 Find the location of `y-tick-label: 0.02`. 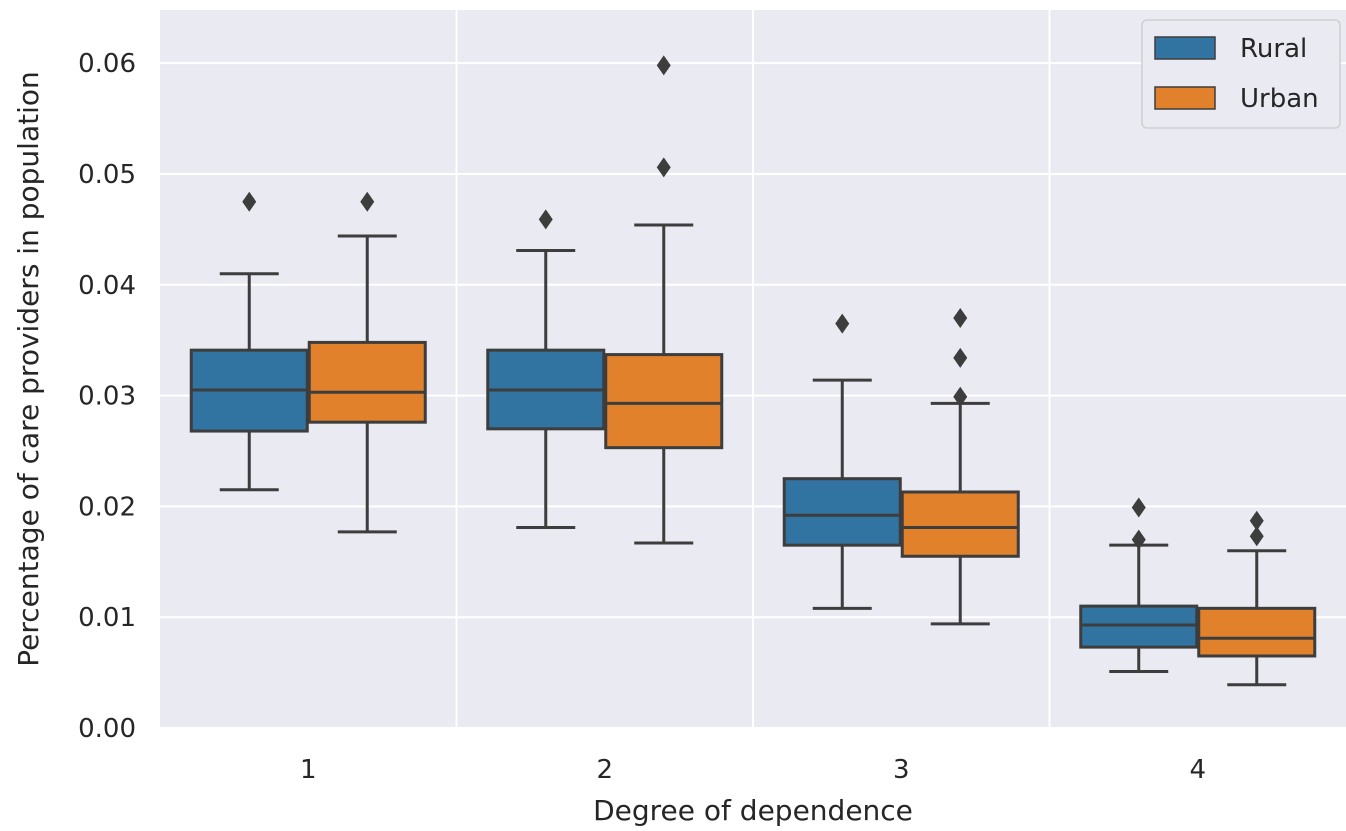

y-tick-label: 0.02 is located at coordinates (107, 507).